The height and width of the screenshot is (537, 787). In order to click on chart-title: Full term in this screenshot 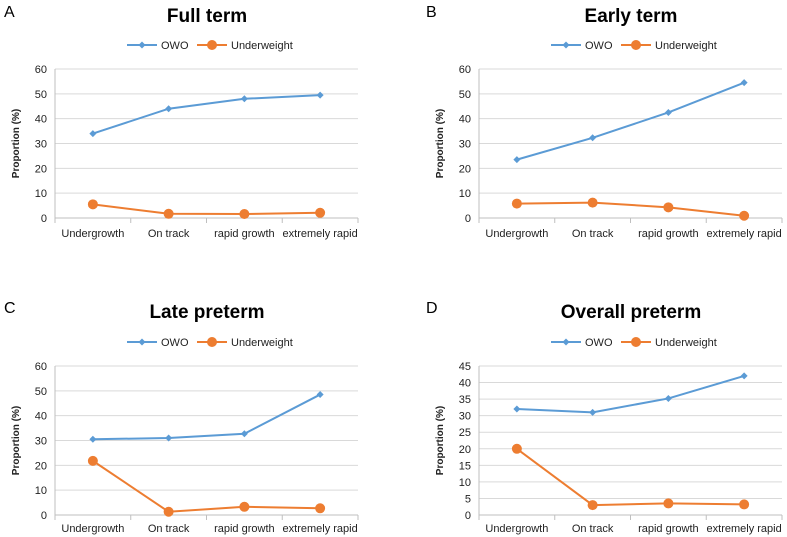, I will do `click(207, 16)`.